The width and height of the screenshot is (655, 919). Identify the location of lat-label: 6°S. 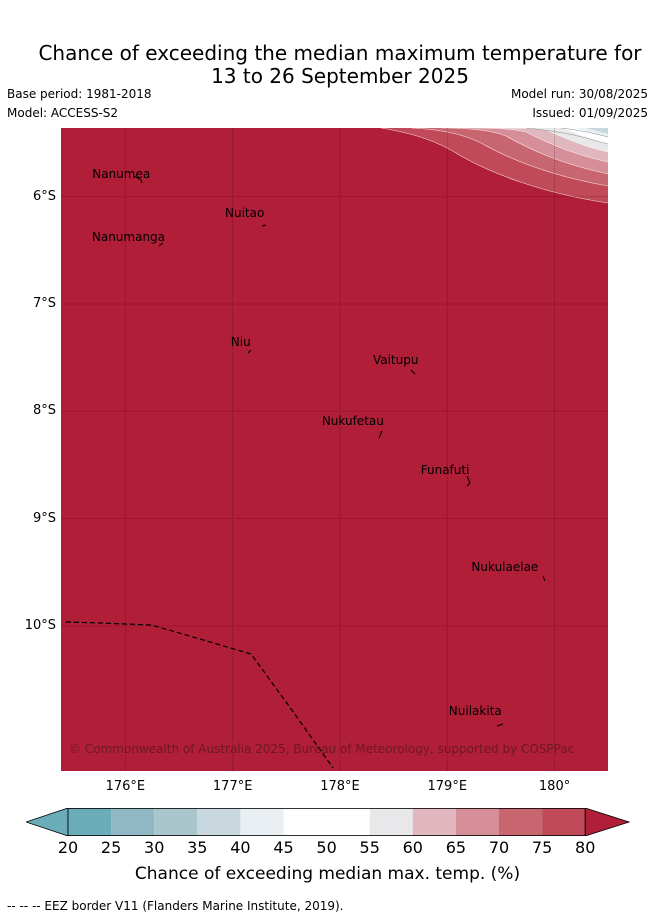
(44, 196).